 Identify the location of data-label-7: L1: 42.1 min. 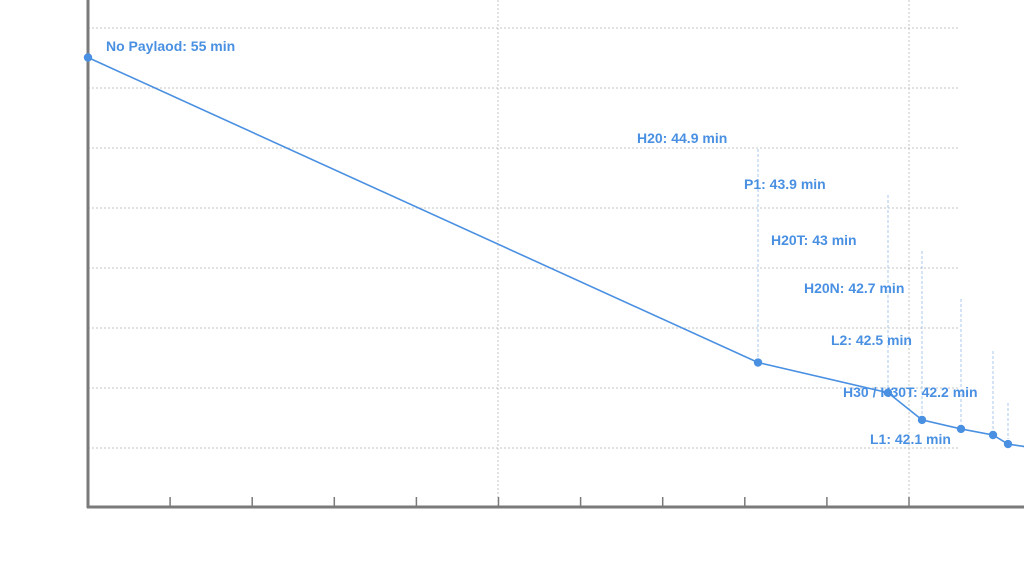
(910, 439).